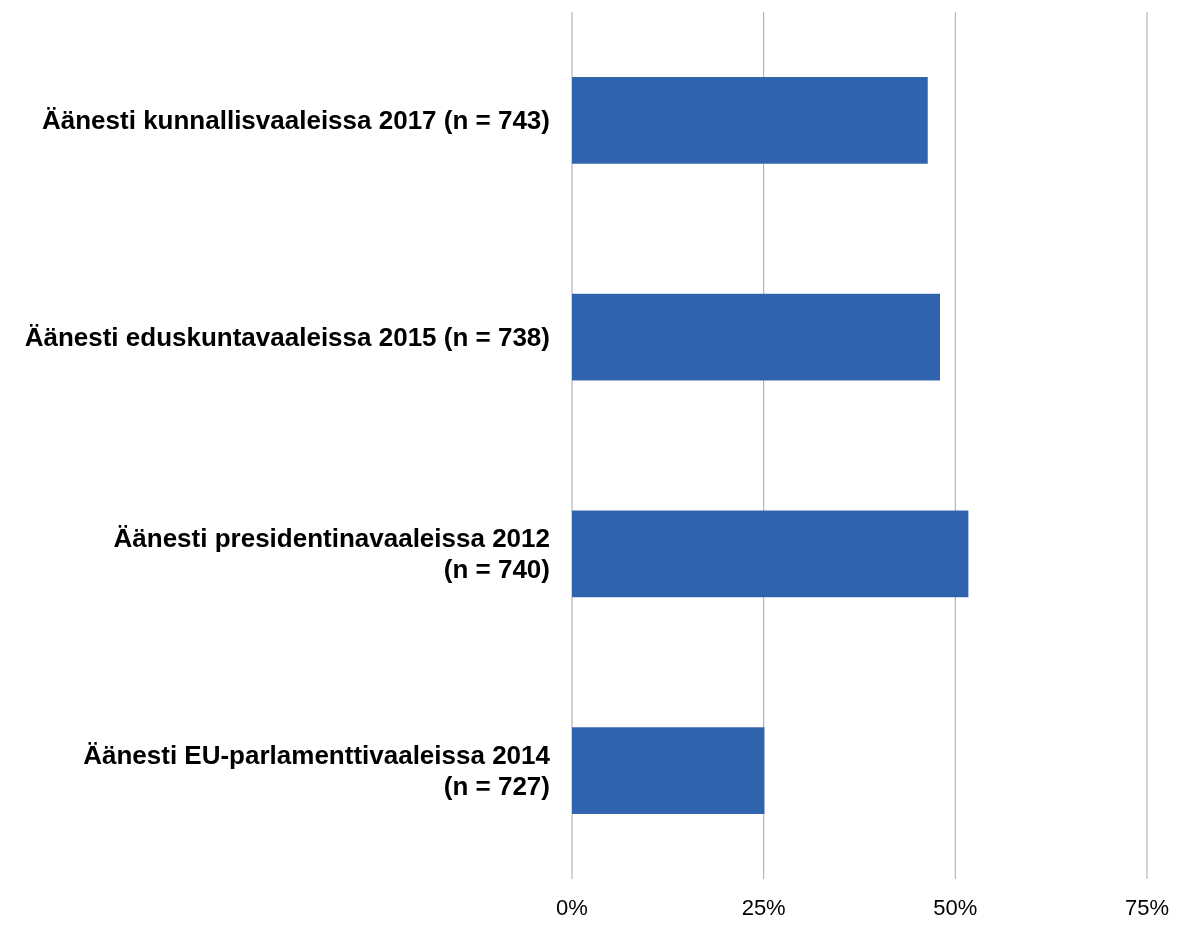 The width and height of the screenshot is (1182, 927). What do you see at coordinates (1147, 907) in the screenshot?
I see `x-tick-label: 75%` at bounding box center [1147, 907].